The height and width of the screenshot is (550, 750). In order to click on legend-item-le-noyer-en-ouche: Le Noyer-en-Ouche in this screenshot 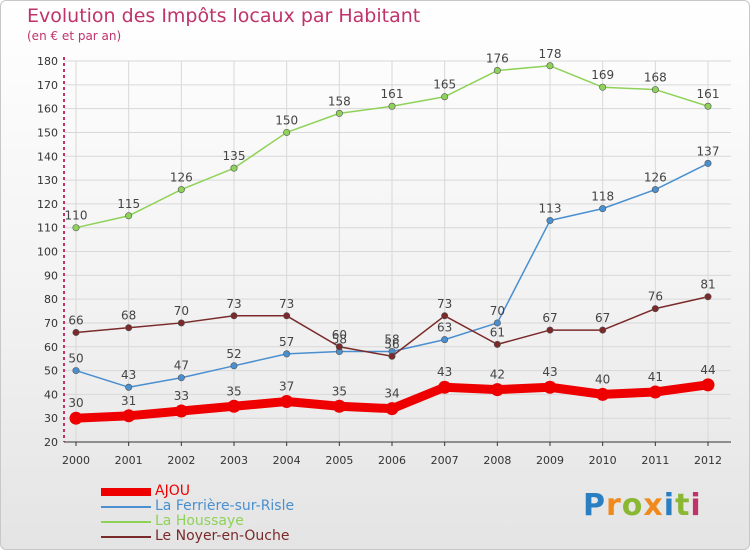, I will do `click(231, 536)`.